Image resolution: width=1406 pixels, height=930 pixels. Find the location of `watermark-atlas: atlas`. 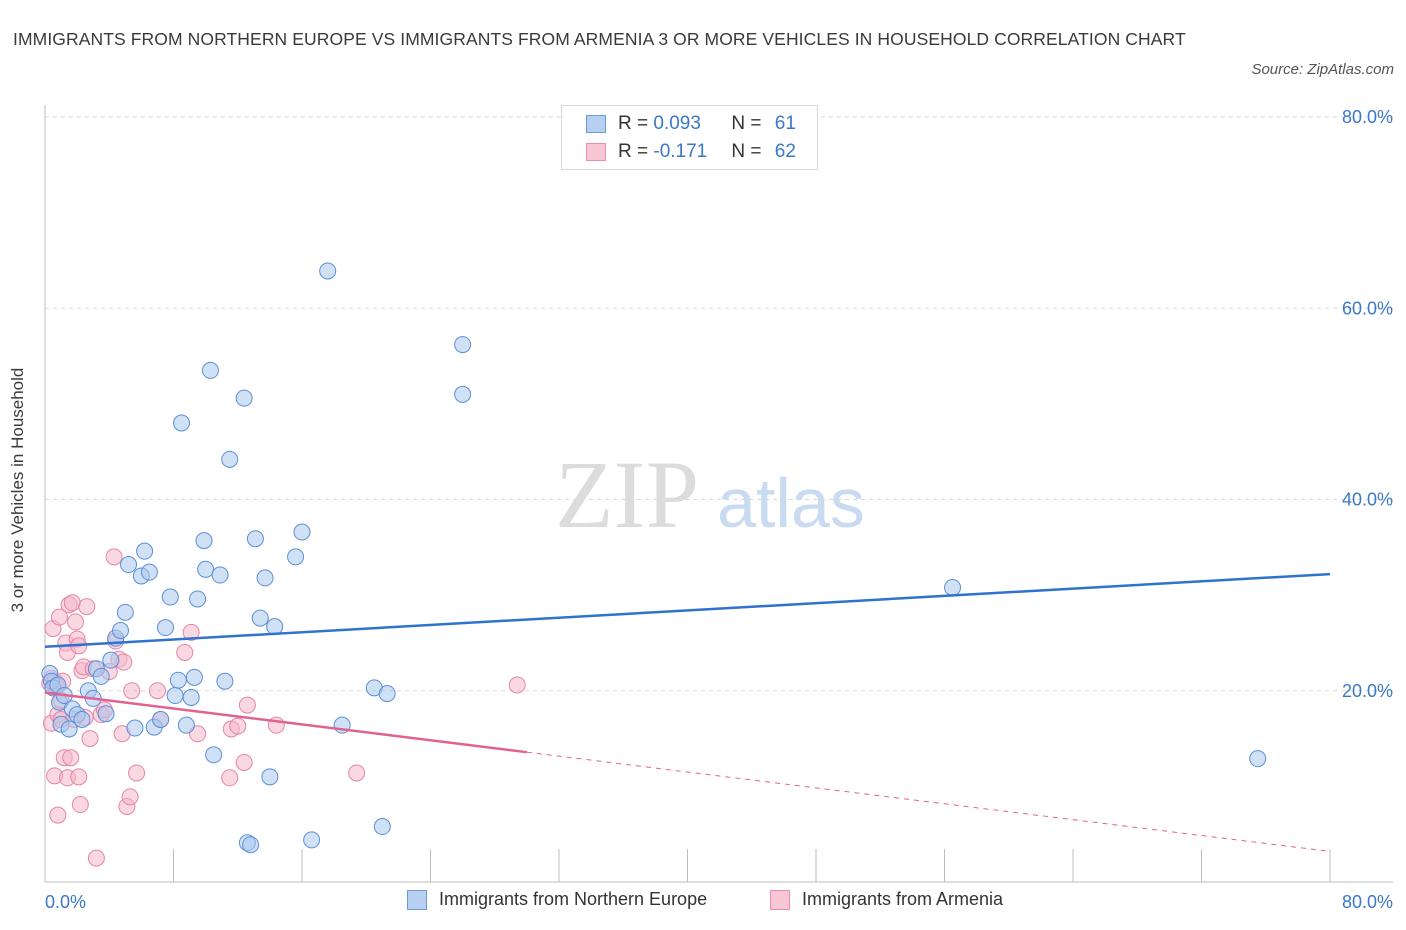

watermark-atlas: atlas is located at coordinates (791, 503).